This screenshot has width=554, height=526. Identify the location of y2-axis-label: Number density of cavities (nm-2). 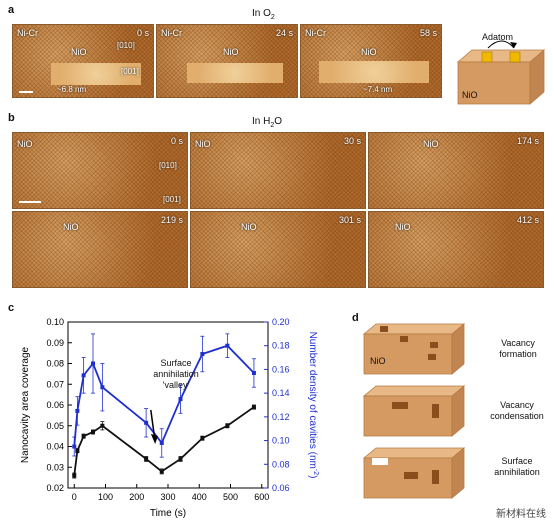
(313, 405).